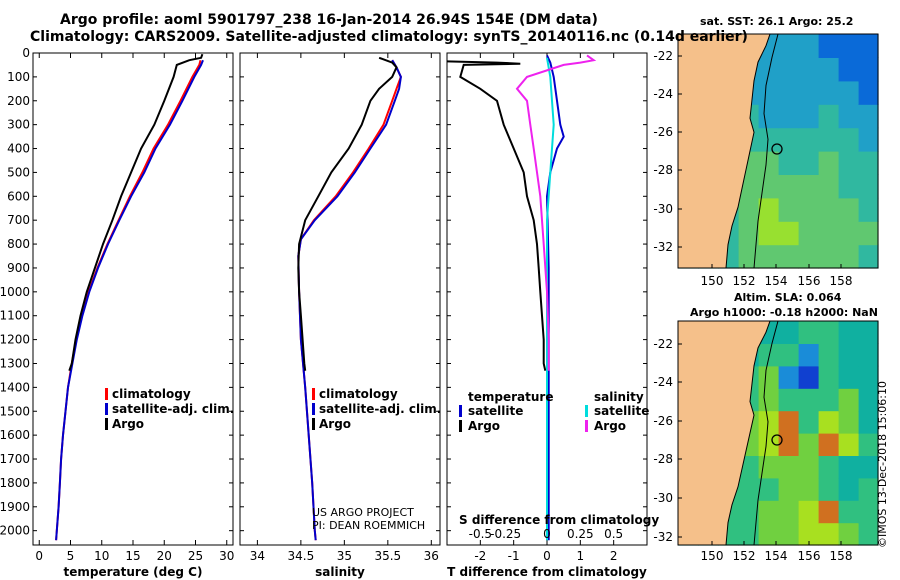  What do you see at coordinates (547, 572) in the screenshot?
I see `diff-axis-label: T difference from climatology` at bounding box center [547, 572].